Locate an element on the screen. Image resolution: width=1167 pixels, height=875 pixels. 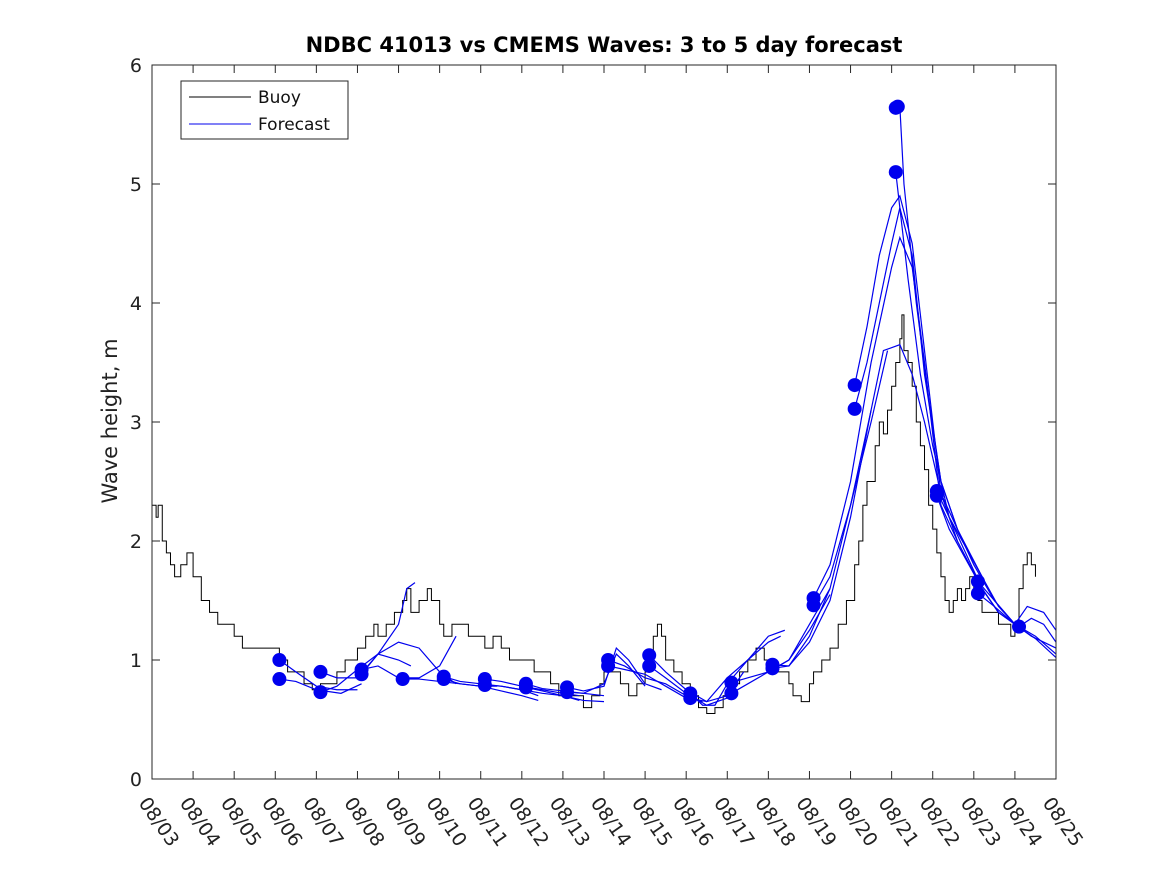
legend-buoy-label: Buoy is located at coordinates (279, 98).